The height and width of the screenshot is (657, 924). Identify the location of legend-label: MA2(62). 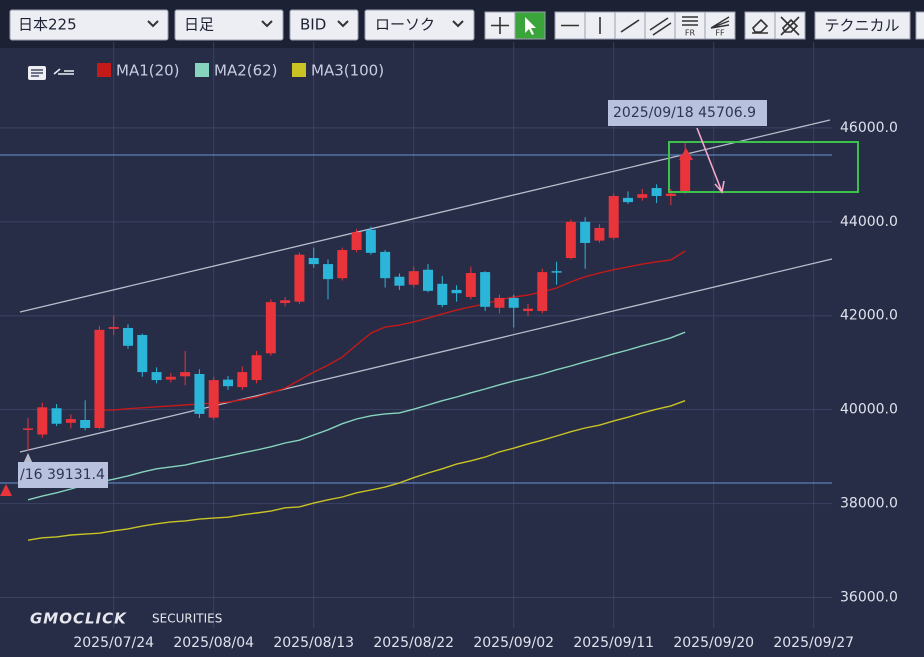
(246, 71).